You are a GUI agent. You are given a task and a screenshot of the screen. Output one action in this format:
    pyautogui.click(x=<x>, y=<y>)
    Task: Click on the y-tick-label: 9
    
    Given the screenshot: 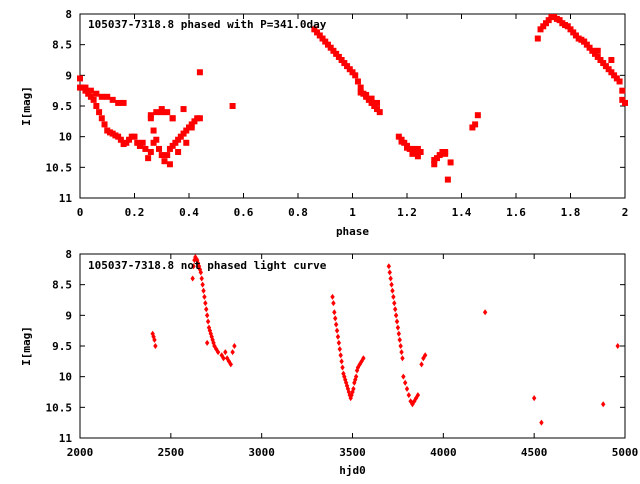 What is the action you would take?
    pyautogui.click(x=68, y=75)
    